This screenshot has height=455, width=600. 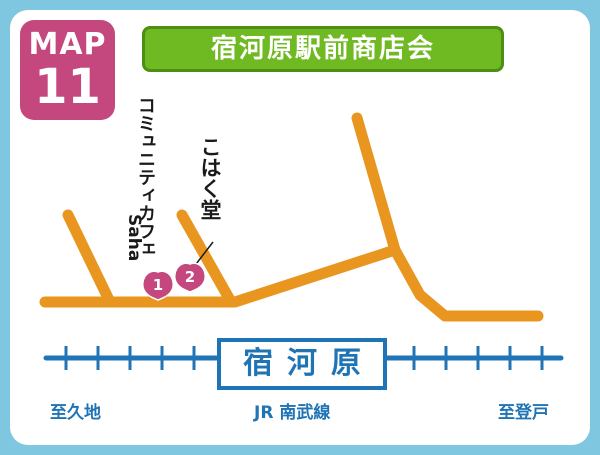 I want to click on pin-1-shape, so click(x=158, y=285).